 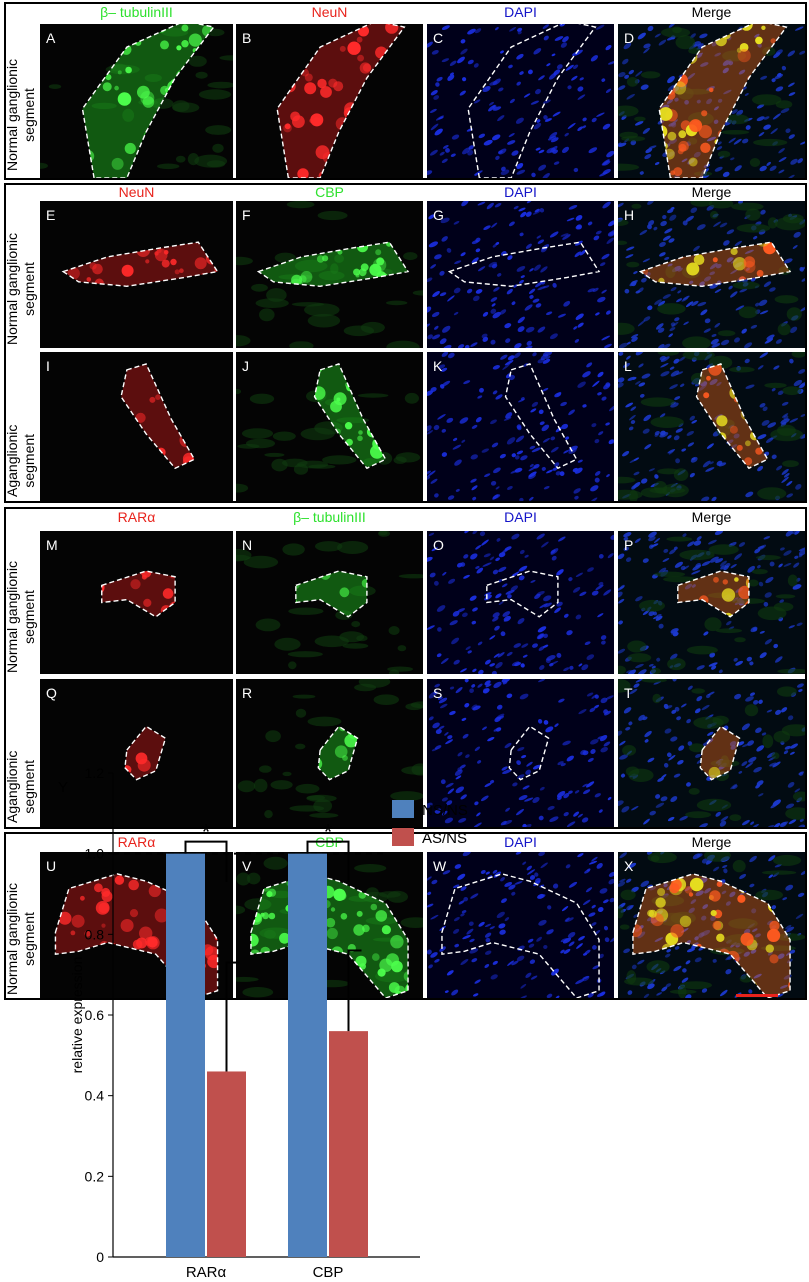 What do you see at coordinates (136, 274) in the screenshot?
I see `panel-E: E` at bounding box center [136, 274].